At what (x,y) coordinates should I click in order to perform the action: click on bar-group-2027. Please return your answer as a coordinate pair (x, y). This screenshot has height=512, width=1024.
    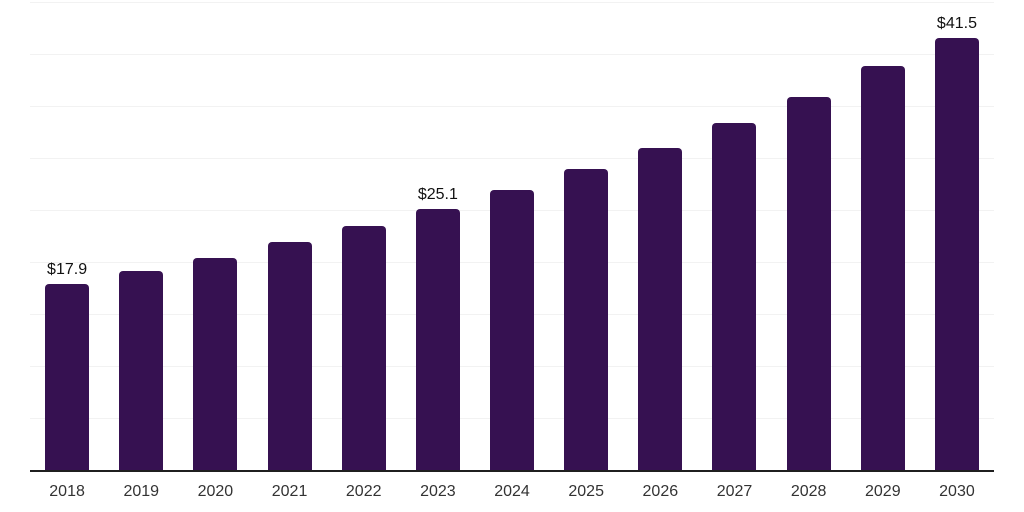
    Looking at the image, I should click on (734, 236).